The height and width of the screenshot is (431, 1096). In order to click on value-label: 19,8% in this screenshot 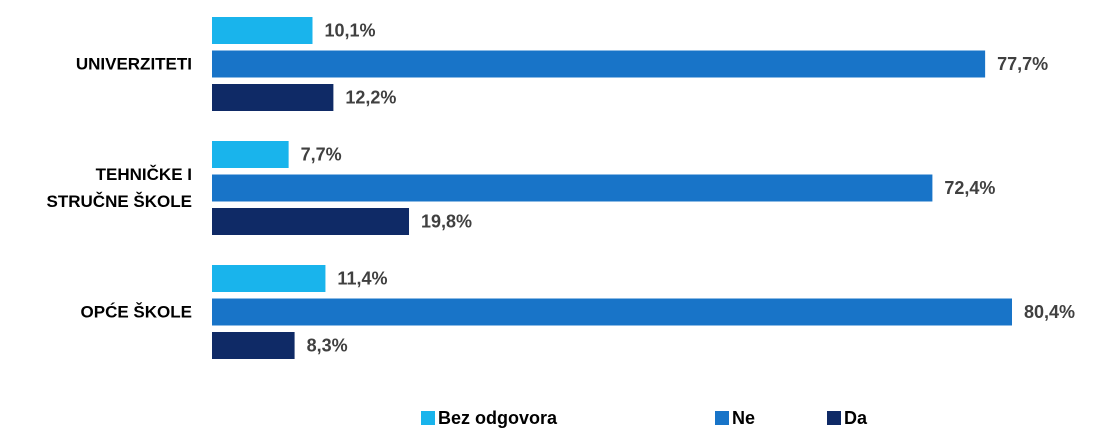, I will do `click(446, 221)`.